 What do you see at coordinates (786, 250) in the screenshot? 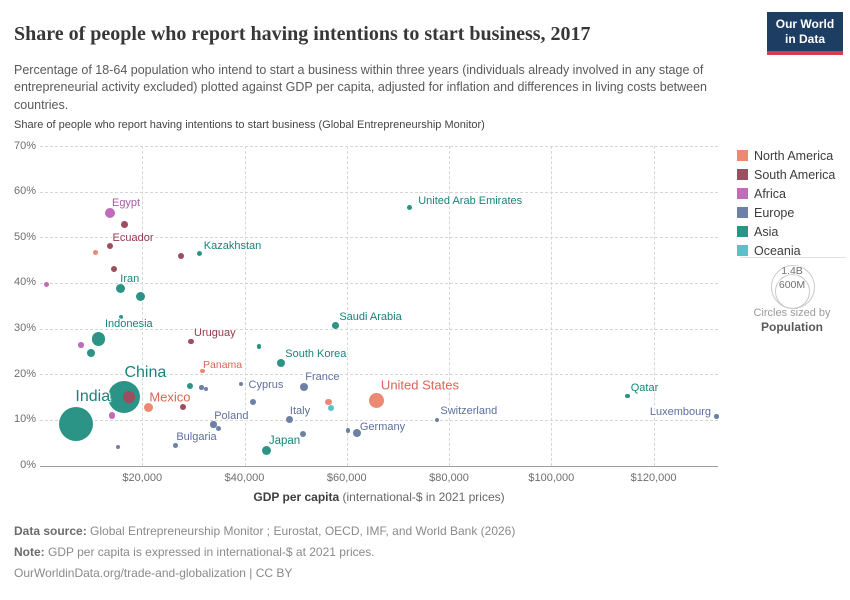
I see `legend-item-oceania: Oceania` at bounding box center [786, 250].